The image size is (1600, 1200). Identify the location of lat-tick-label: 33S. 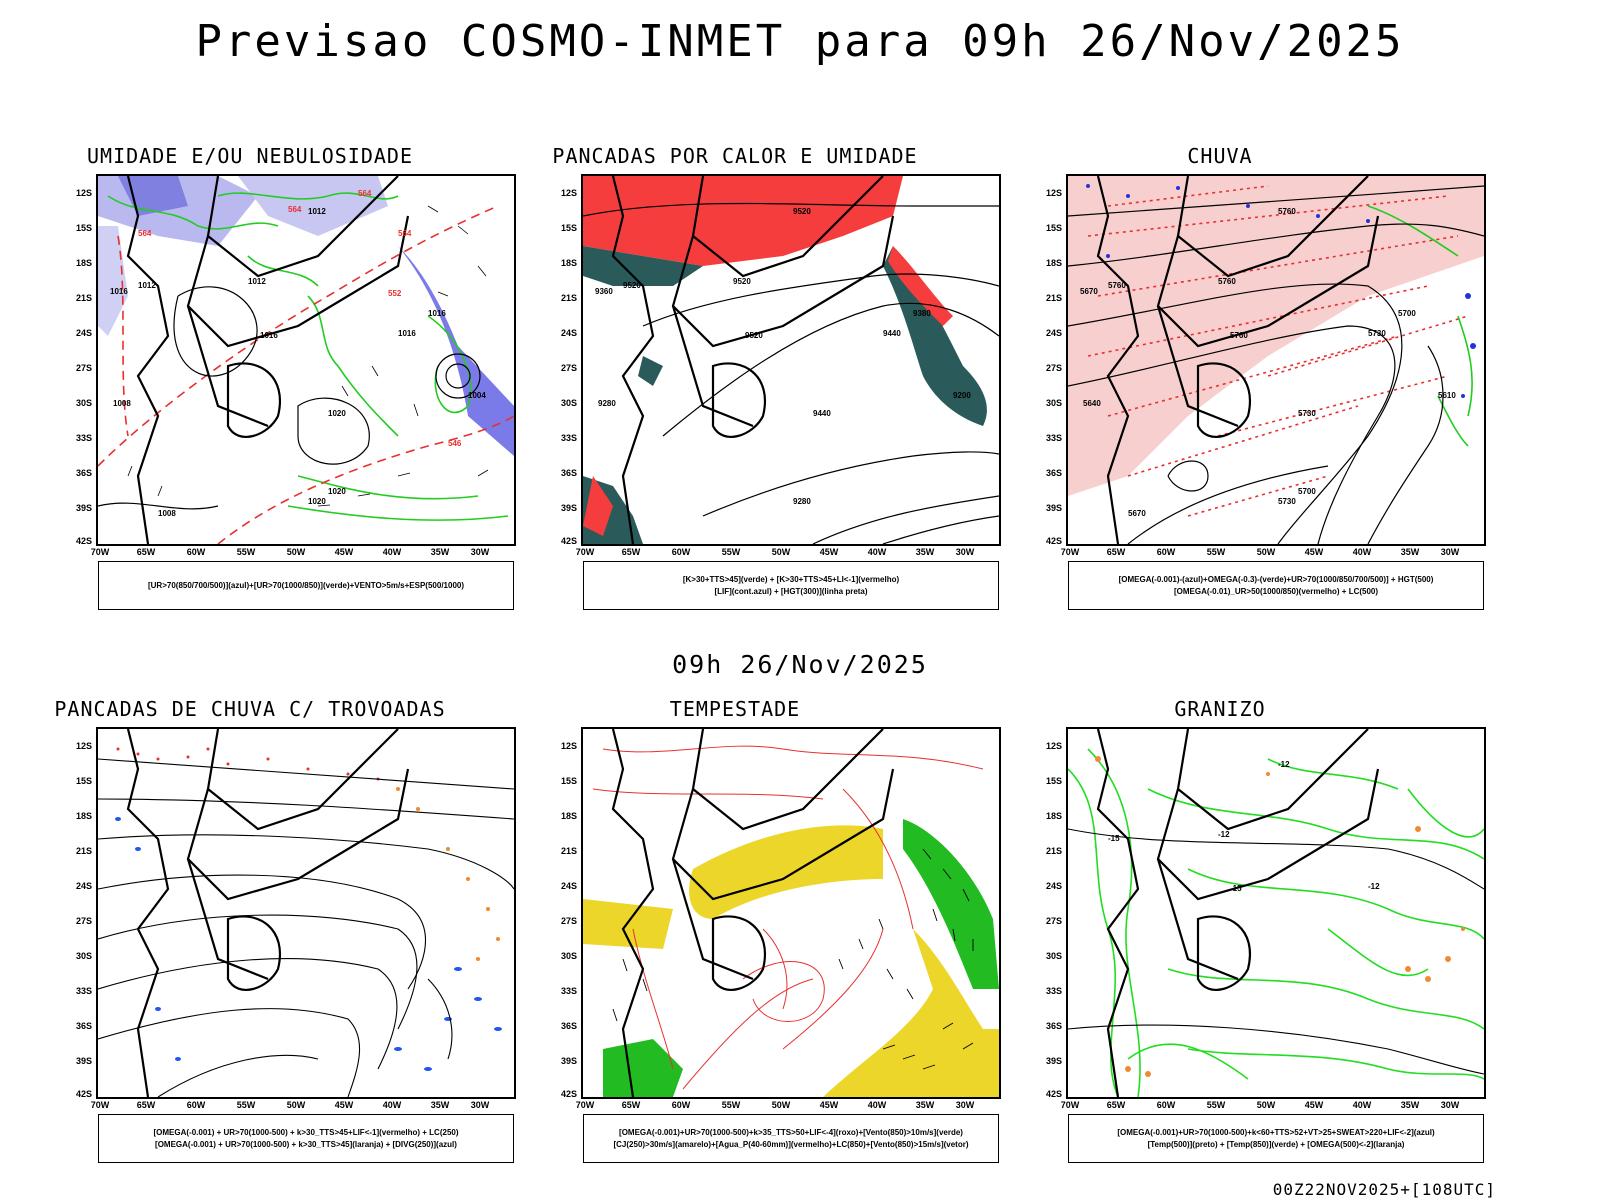
(568, 991).